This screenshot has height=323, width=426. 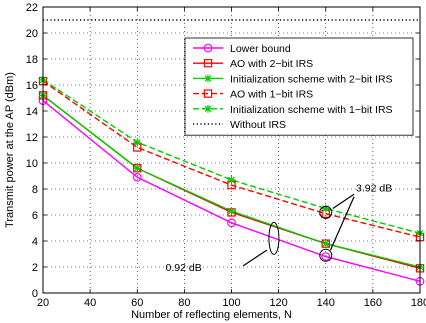 What do you see at coordinates (32, 86) in the screenshot?
I see `y-tick-label: 16` at bounding box center [32, 86].